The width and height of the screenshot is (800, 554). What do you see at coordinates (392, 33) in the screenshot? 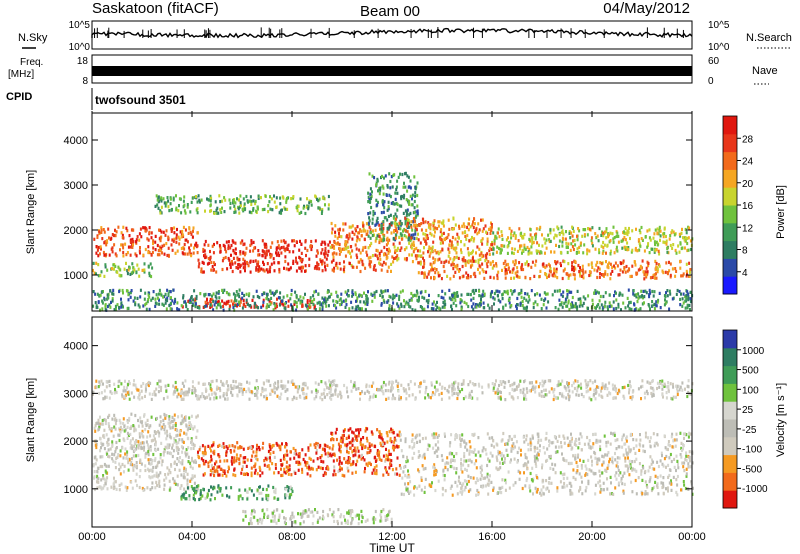
I see `nsky-trace` at bounding box center [392, 33].